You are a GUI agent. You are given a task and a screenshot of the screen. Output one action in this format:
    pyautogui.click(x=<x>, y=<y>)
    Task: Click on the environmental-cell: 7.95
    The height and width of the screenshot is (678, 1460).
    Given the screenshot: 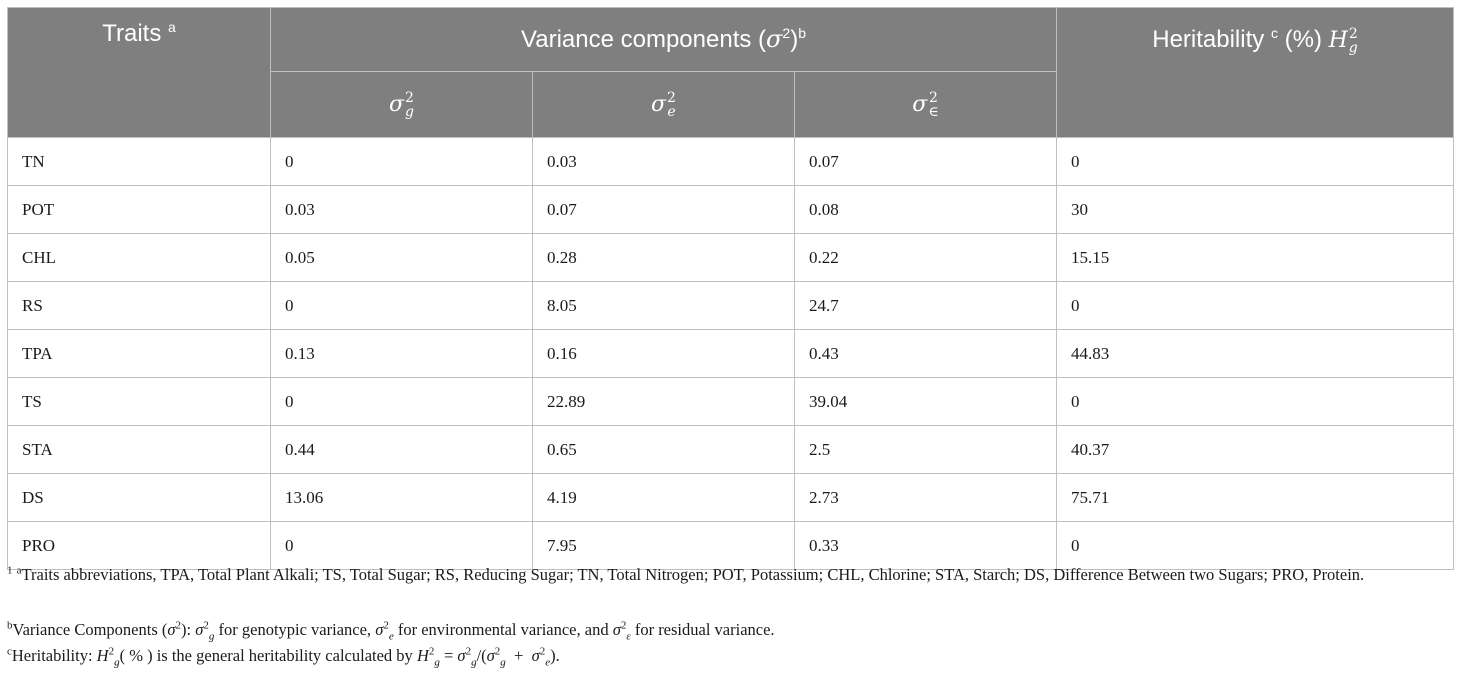 What is the action you would take?
    pyautogui.click(x=663, y=545)
    